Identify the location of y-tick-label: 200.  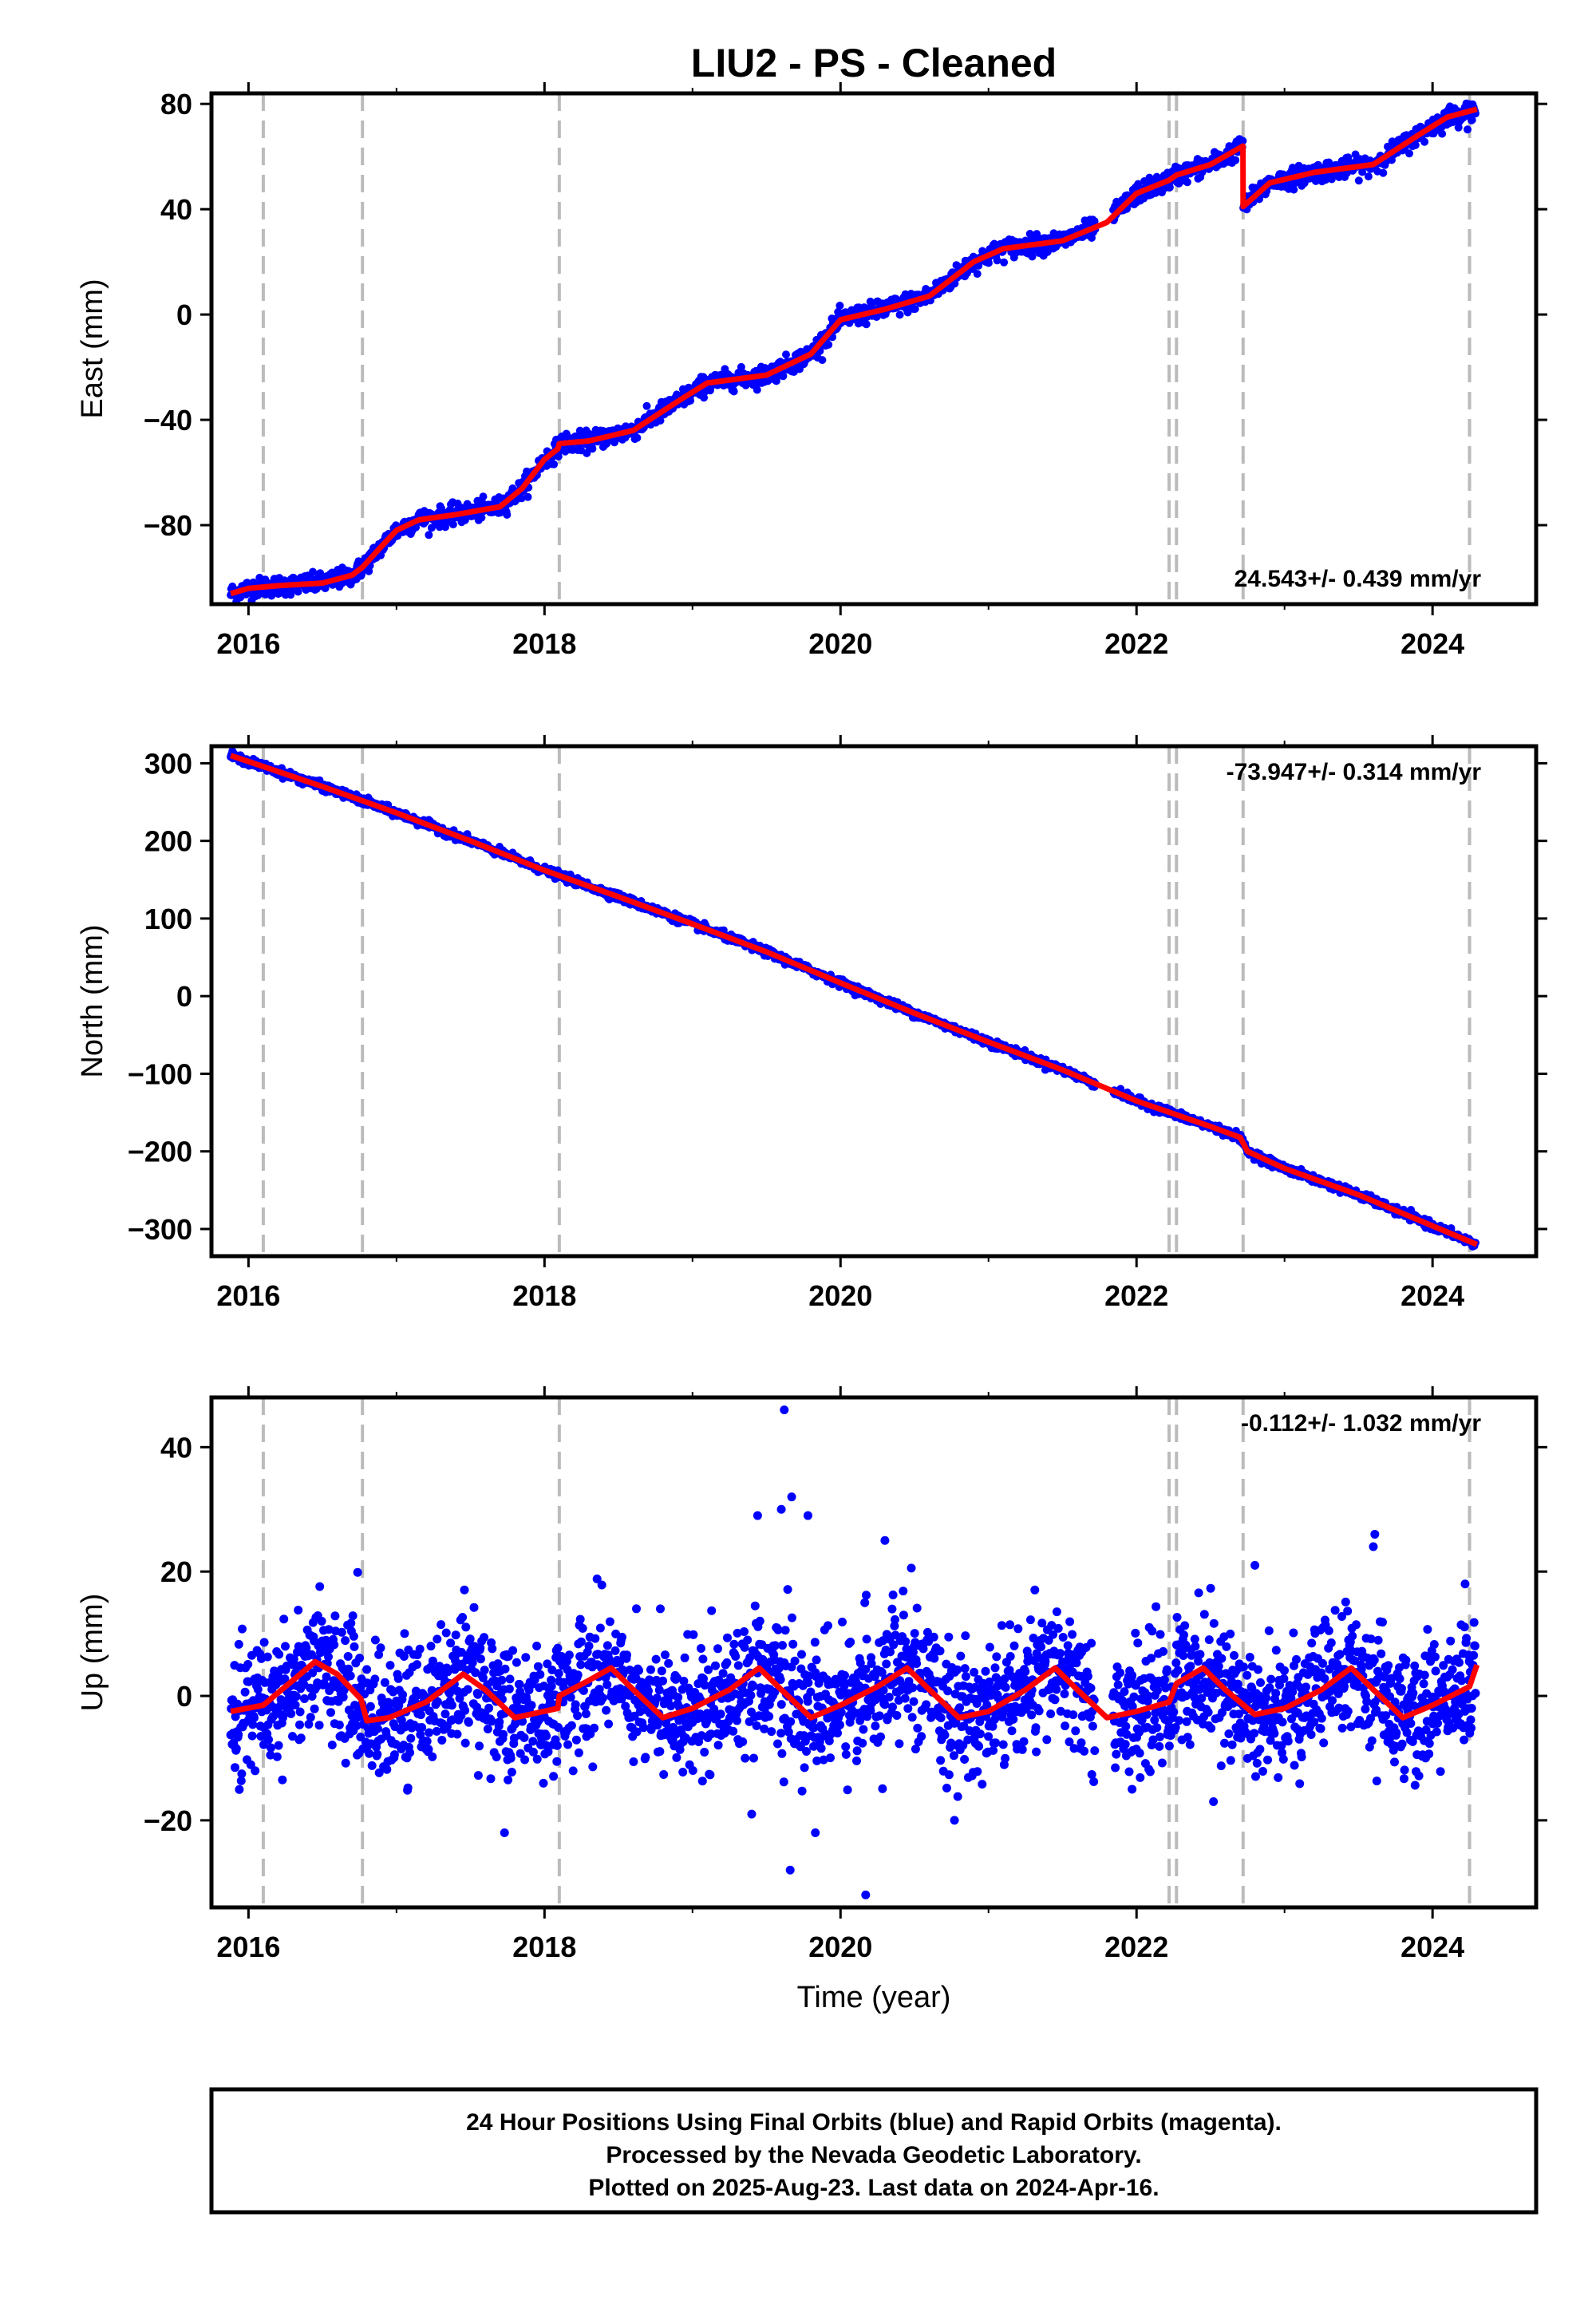
(168, 841).